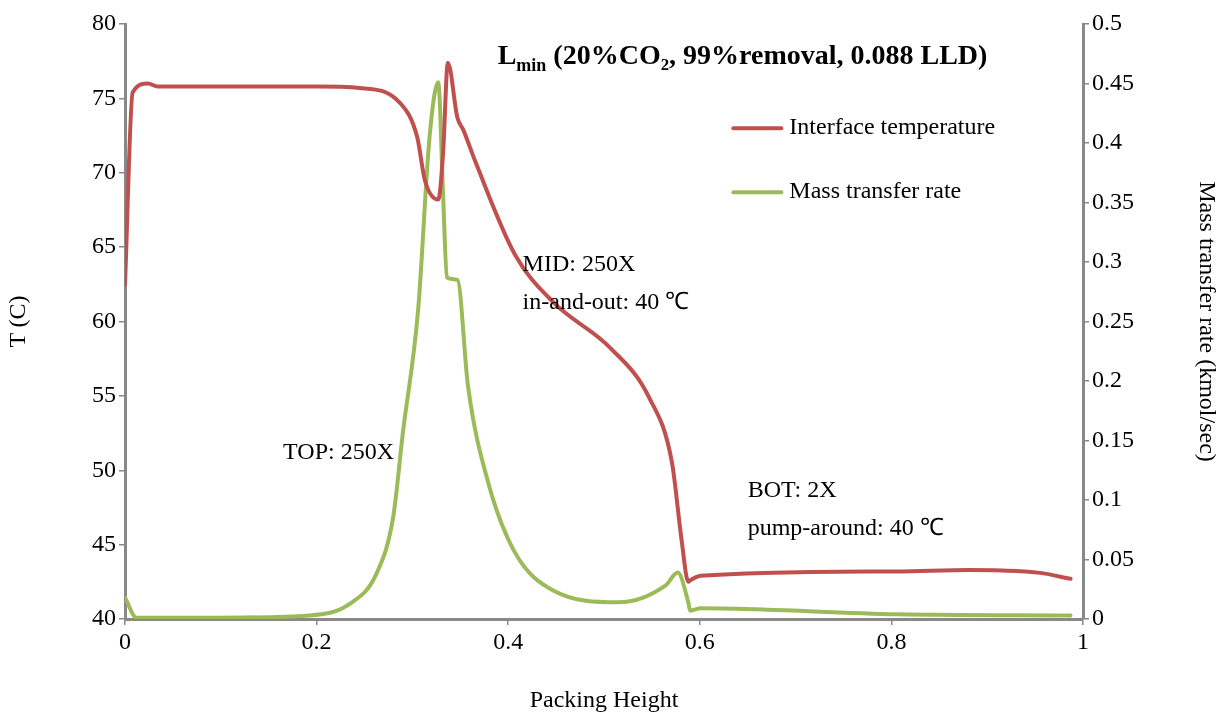 Image resolution: width=1225 pixels, height=719 pixels. I want to click on y-tick-label: 60, so click(104, 319).